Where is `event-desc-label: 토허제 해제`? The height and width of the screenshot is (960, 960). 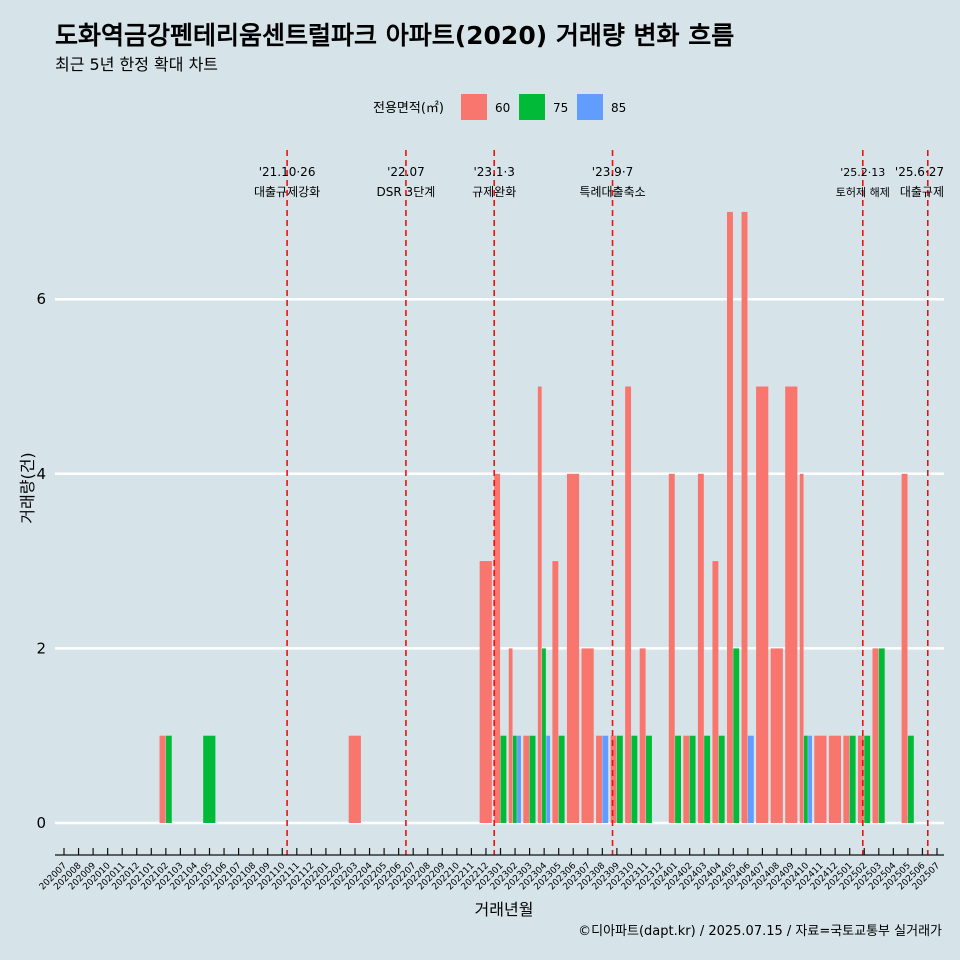
event-desc-label: 토허제 해제 is located at coordinates (863, 192).